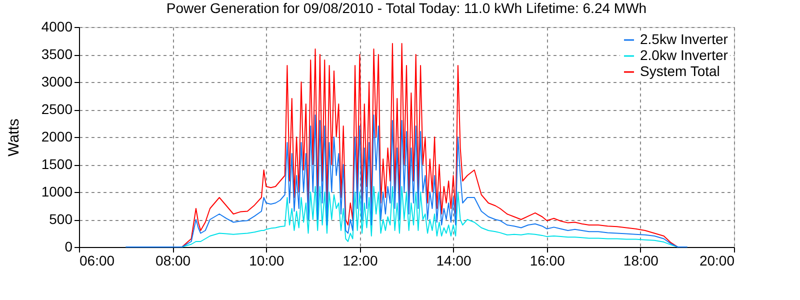 Image resolution: width=800 pixels, height=300 pixels. I want to click on x-tick-label: 14:00, so click(454, 260).